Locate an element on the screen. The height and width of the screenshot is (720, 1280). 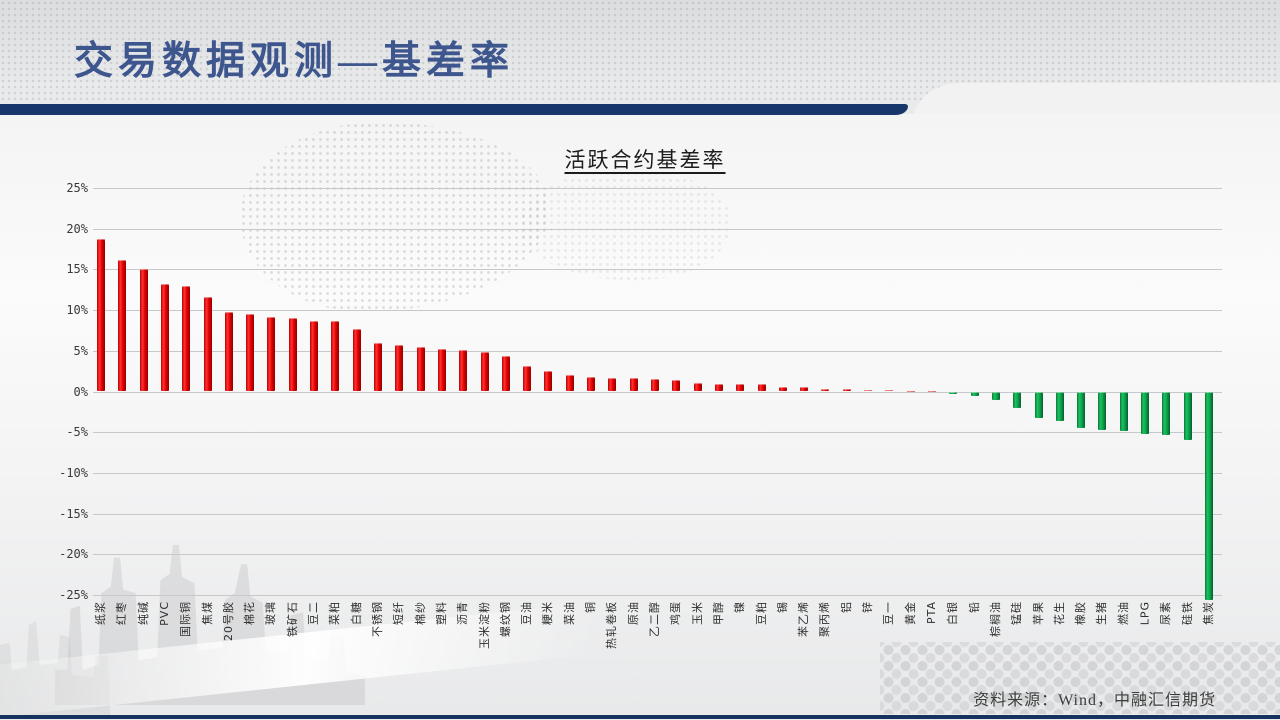
page-title: 交易数据观测—基差率 is located at coordinates (294, 61).